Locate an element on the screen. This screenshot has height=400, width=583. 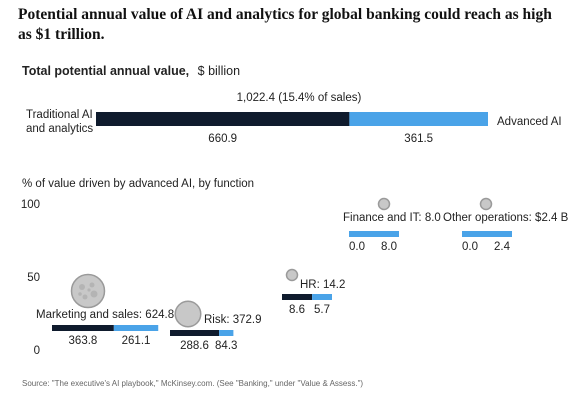
y-axis: 0 50 100 is located at coordinates (30, 278).